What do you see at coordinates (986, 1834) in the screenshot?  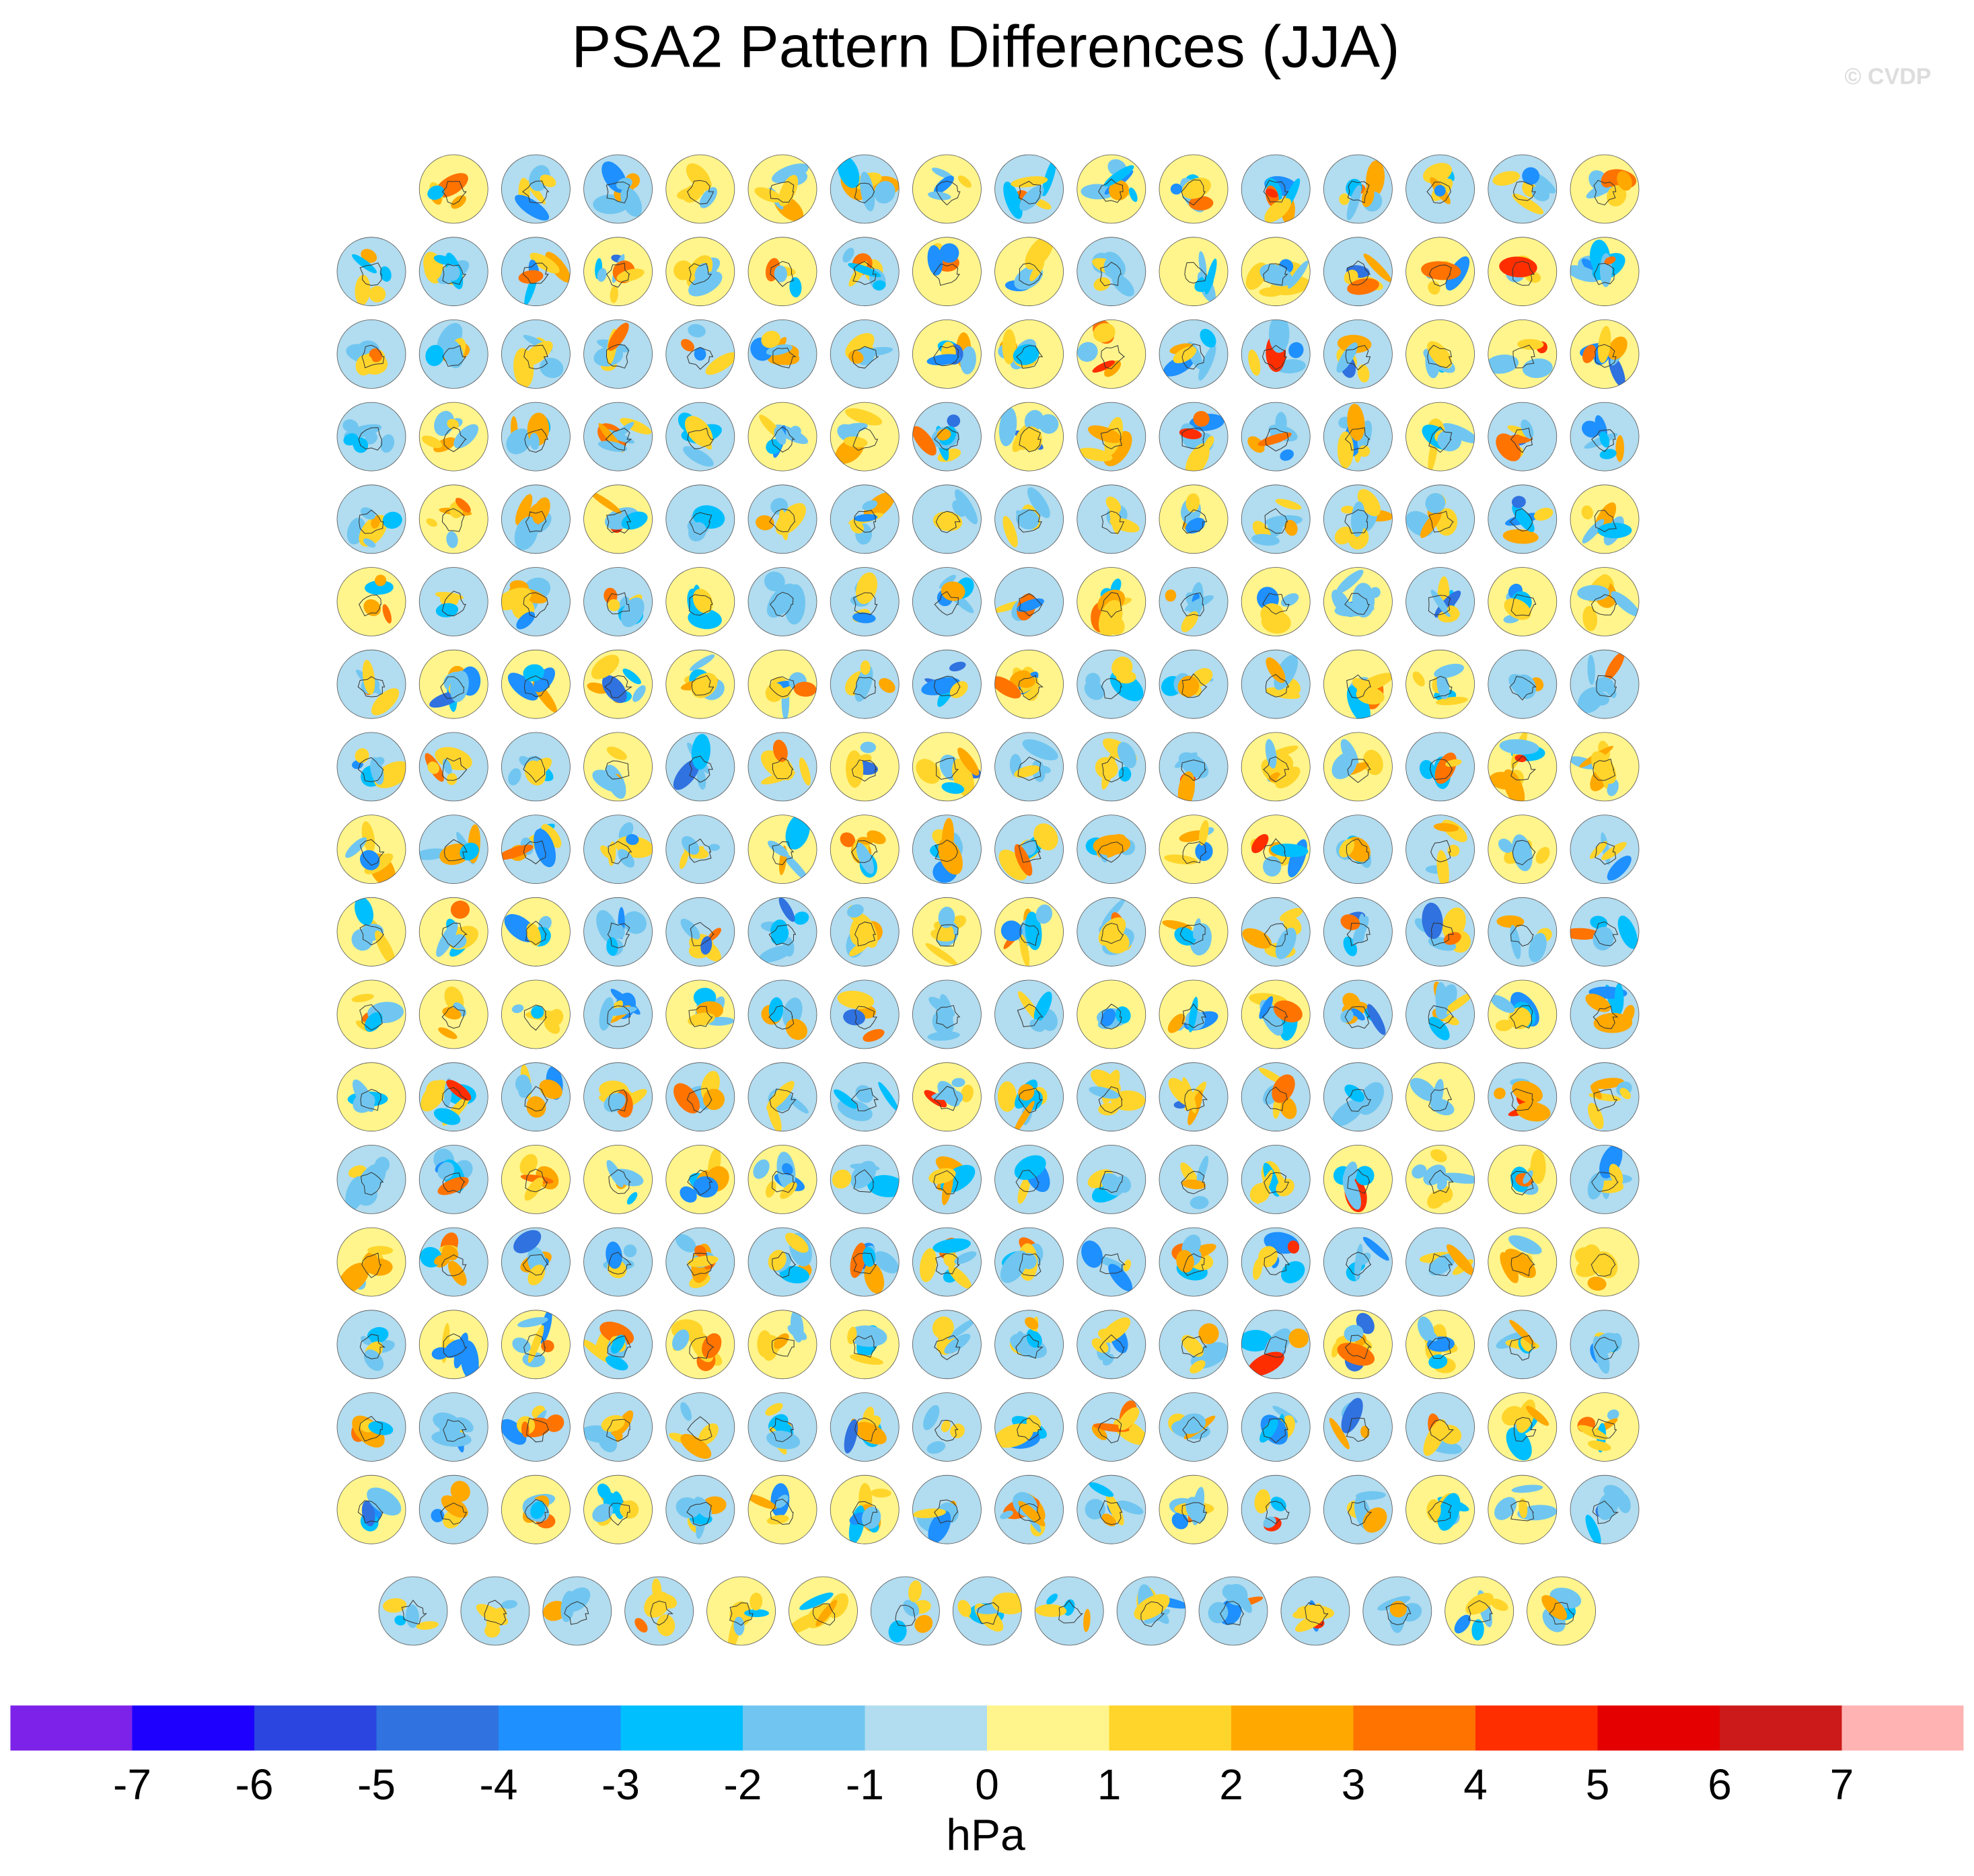 I see `colorbar-label: hPa` at bounding box center [986, 1834].